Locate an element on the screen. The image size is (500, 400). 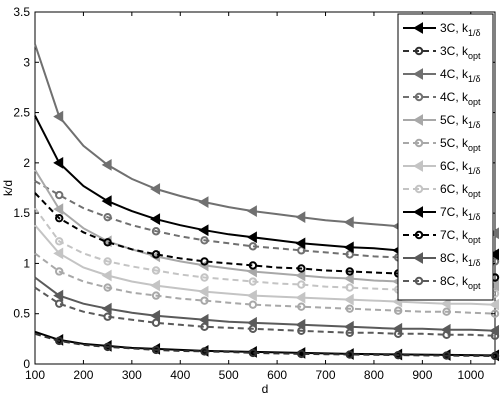
legend-label: 7C, kopt is located at coordinates (460, 236).